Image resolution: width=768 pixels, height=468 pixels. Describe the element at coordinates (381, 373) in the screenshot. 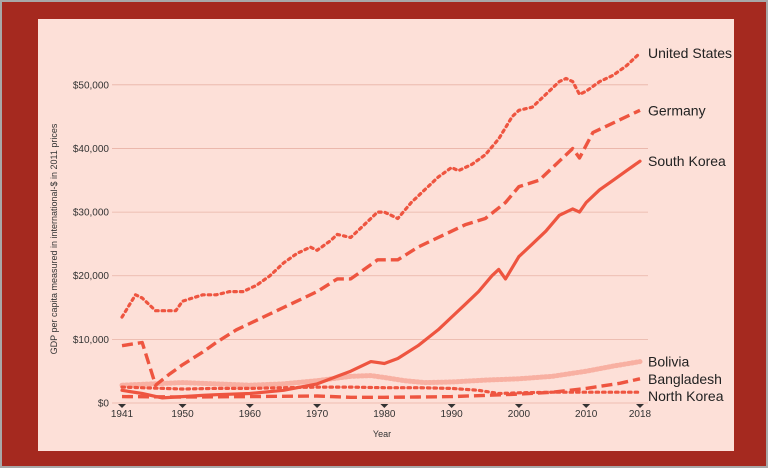

I see `series-line-bolivia` at that location.